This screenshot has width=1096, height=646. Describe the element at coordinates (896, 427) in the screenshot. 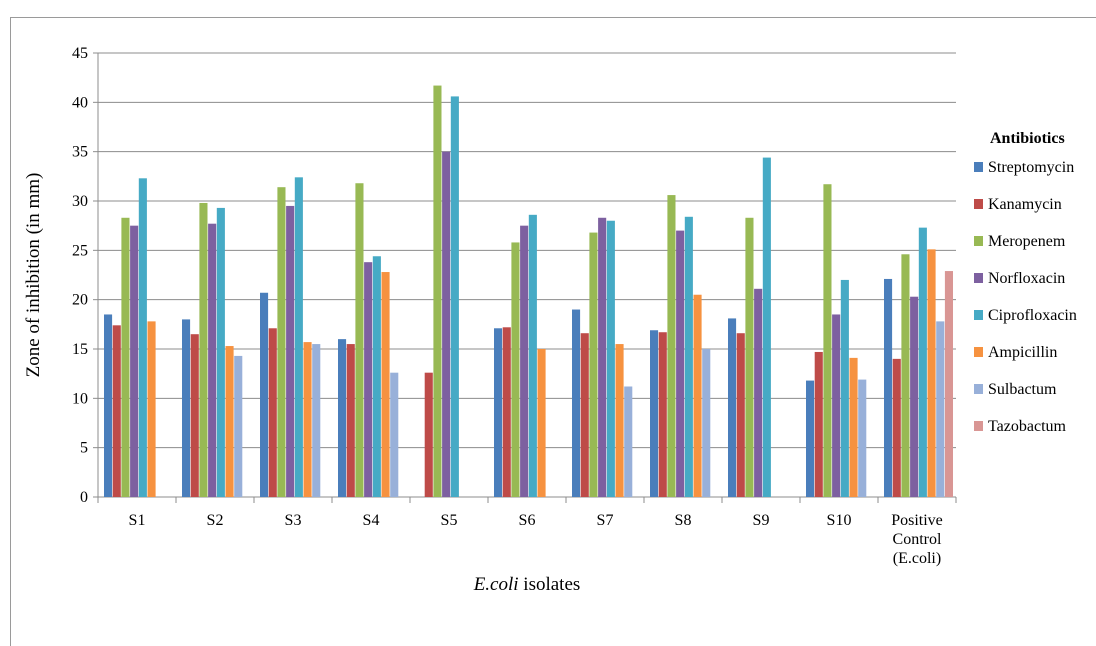

I see `bar-kanamycin-positive` at that location.